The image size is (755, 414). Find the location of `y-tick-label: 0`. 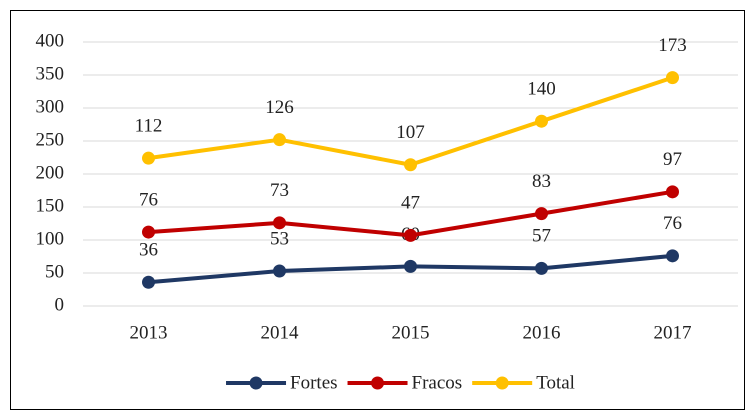

y-tick-label: 0 is located at coordinates (60, 304).